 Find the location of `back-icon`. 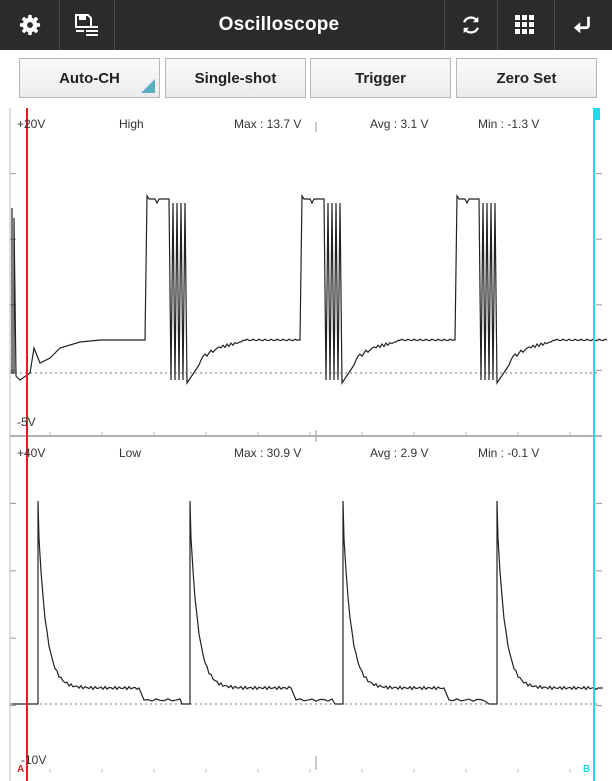

back-icon is located at coordinates (581, 25).